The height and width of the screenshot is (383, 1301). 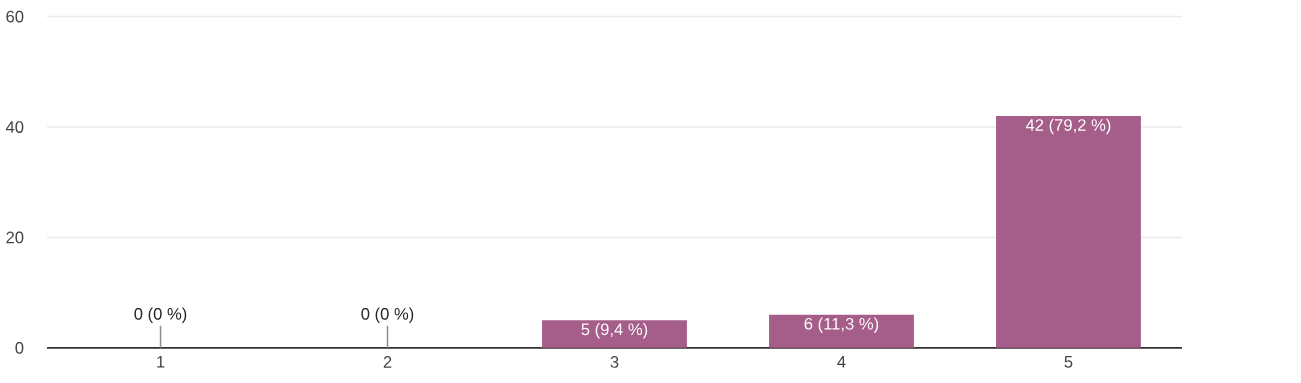 What do you see at coordinates (387, 362) in the screenshot?
I see `x-tick-label: 2` at bounding box center [387, 362].